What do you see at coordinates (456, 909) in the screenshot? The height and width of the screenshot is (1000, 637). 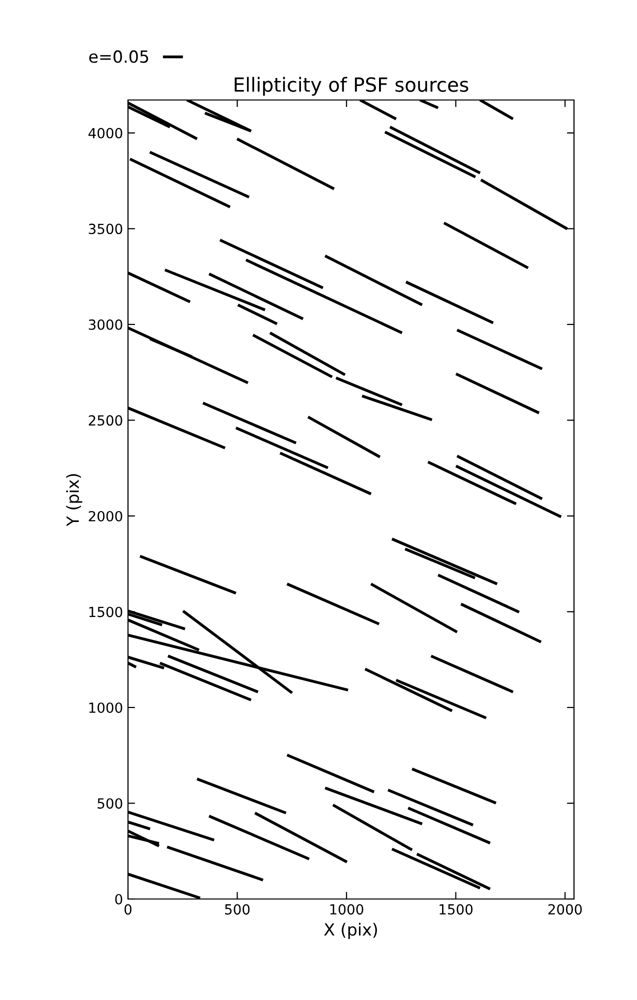 I see `x-tick-label: 1500` at bounding box center [456, 909].